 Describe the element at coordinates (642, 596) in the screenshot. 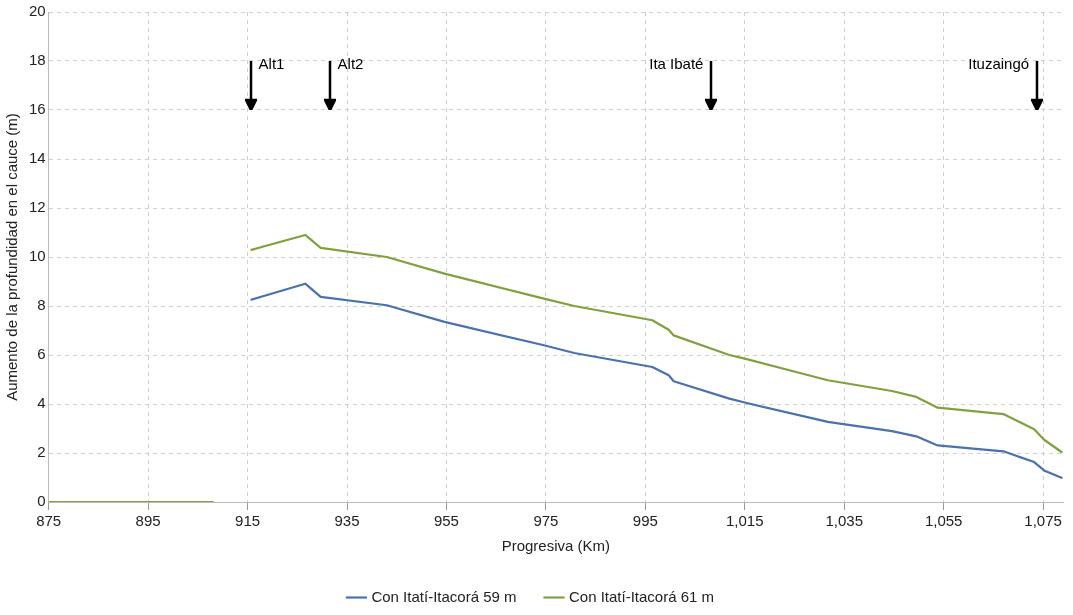

I see `legend-label: Con Itatí-Itacorá 61 m` at that location.